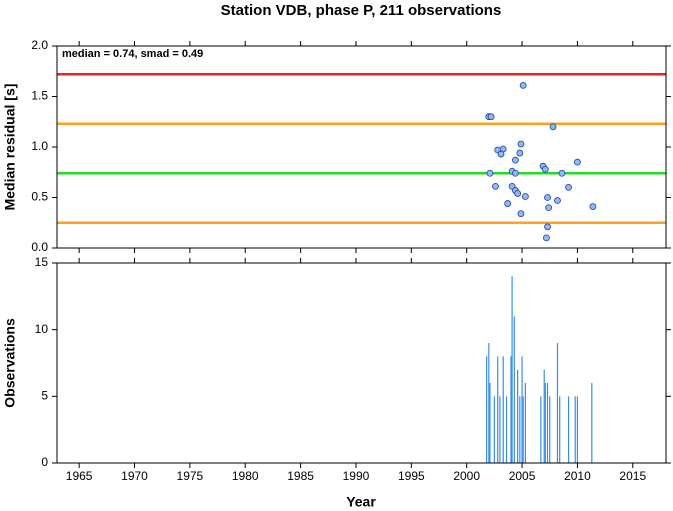 The height and width of the screenshot is (511, 673). What do you see at coordinates (39, 146) in the screenshot?
I see `y-tick-label: 1.0` at bounding box center [39, 146].